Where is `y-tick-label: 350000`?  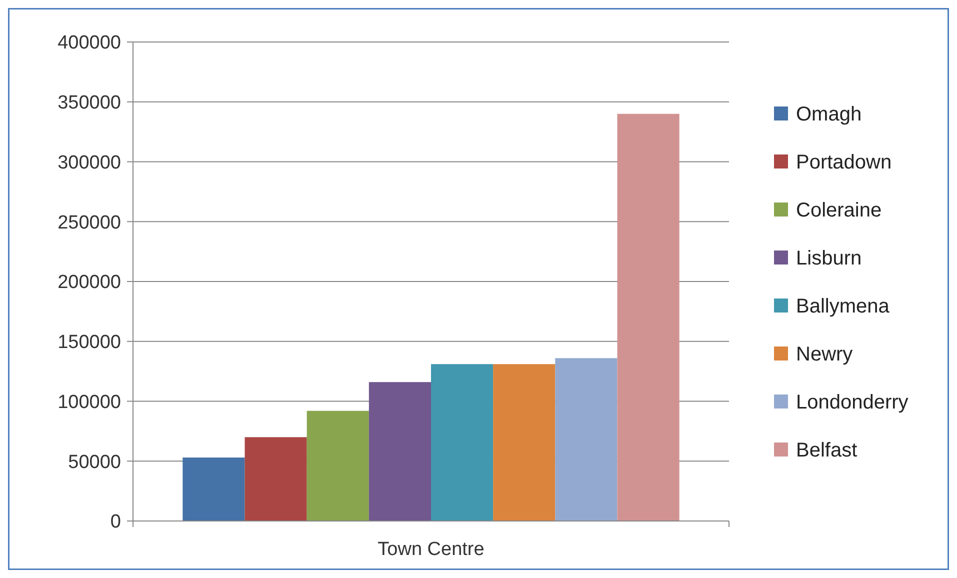 y-tick-label: 350000 is located at coordinates (89, 103).